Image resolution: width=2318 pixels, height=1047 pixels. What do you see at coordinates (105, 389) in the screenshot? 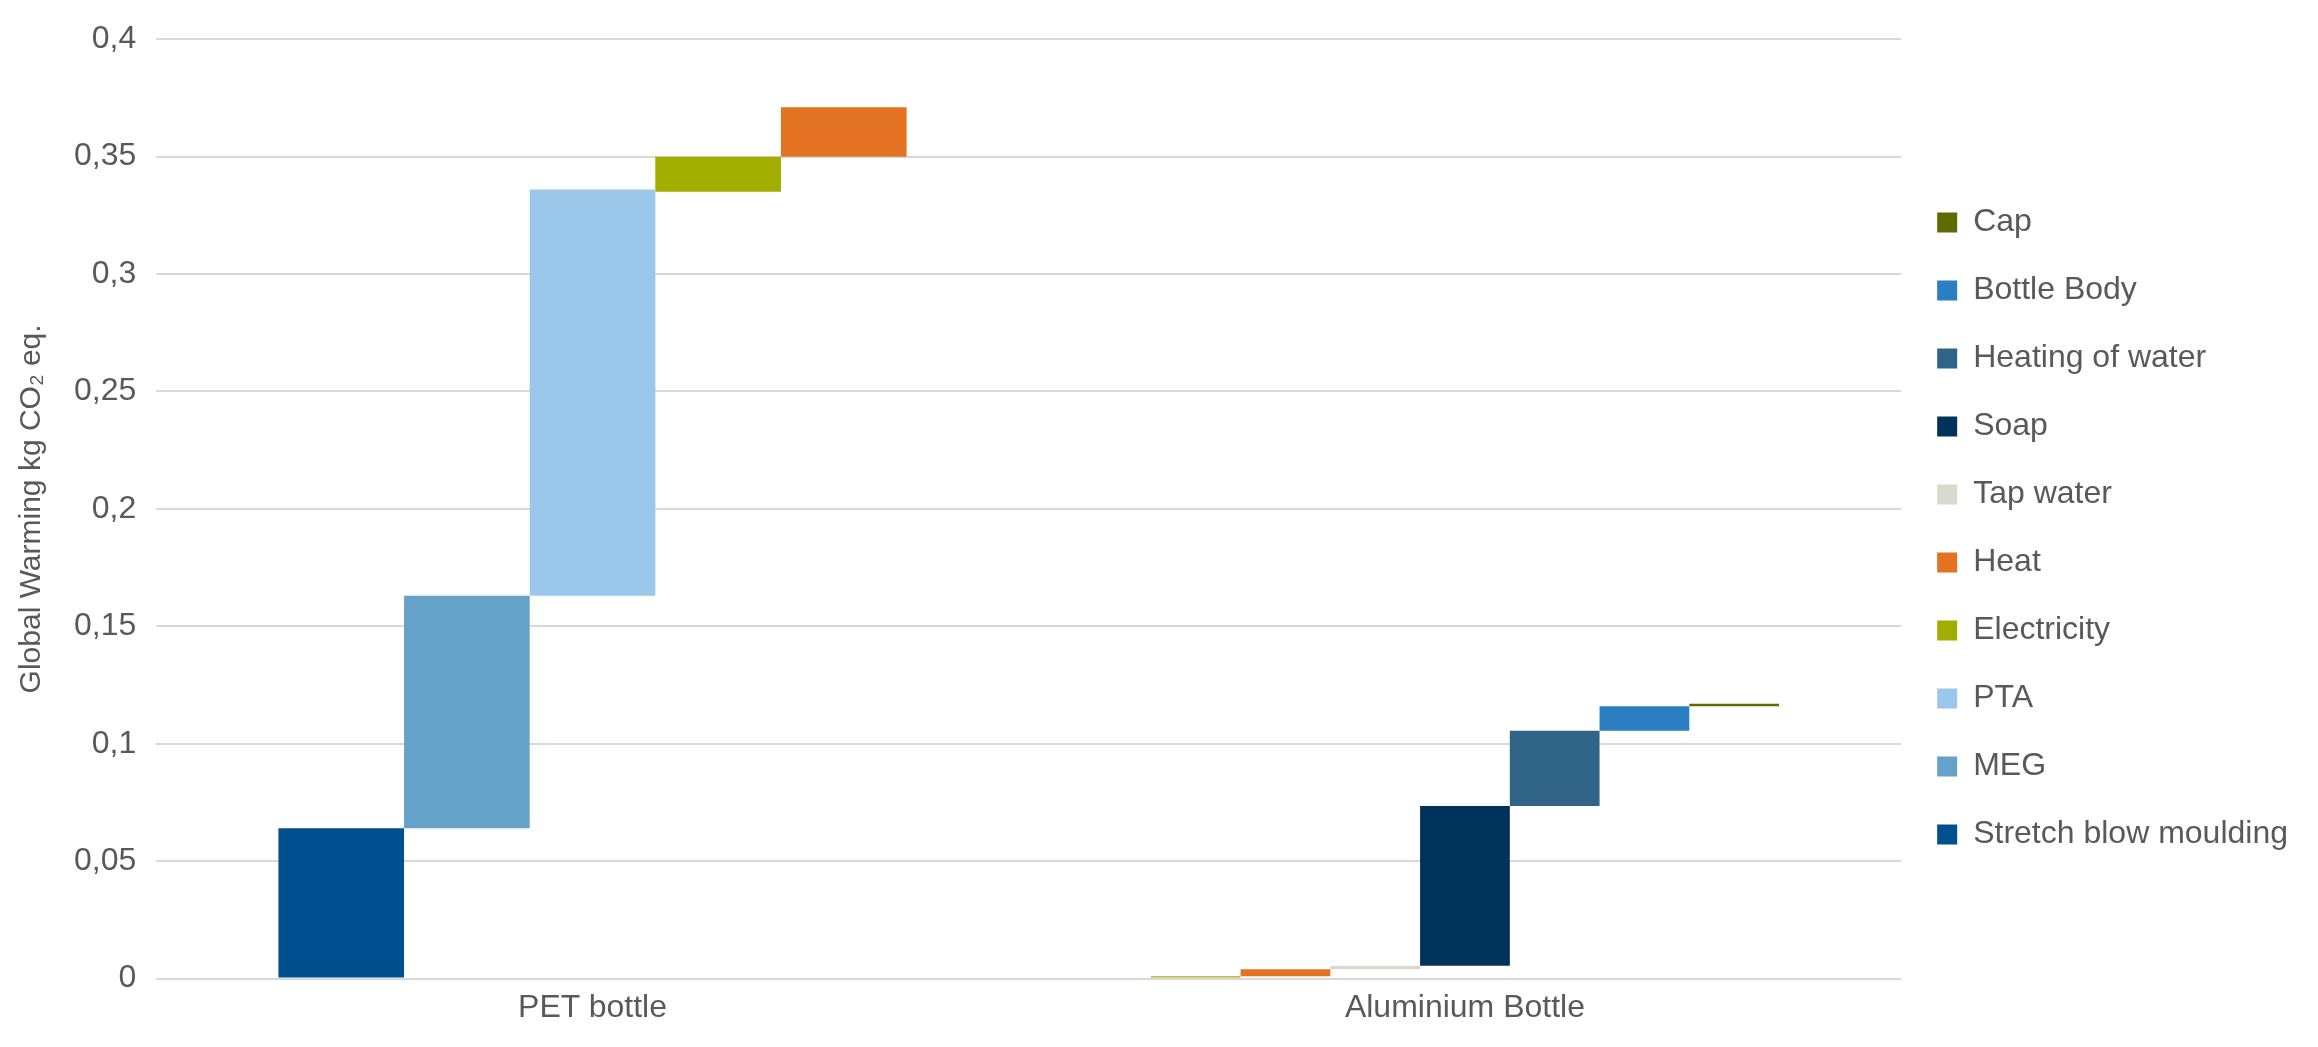
I see `y-tick-label: 0,25` at bounding box center [105, 389].